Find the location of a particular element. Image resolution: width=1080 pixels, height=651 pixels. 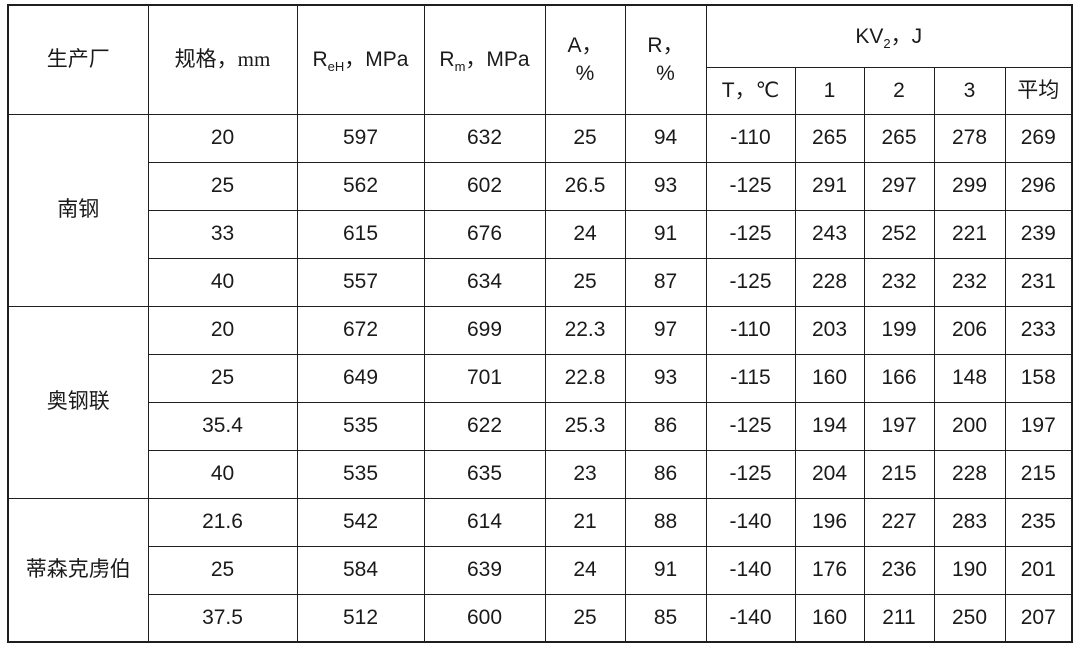

cell-kv-average: 231 is located at coordinates (1038, 282).